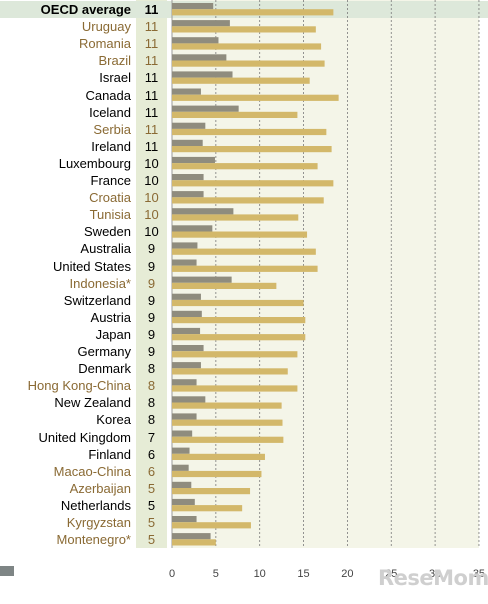 The height and width of the screenshot is (604, 488). I want to click on country-label: Indonesia*, so click(100, 283).